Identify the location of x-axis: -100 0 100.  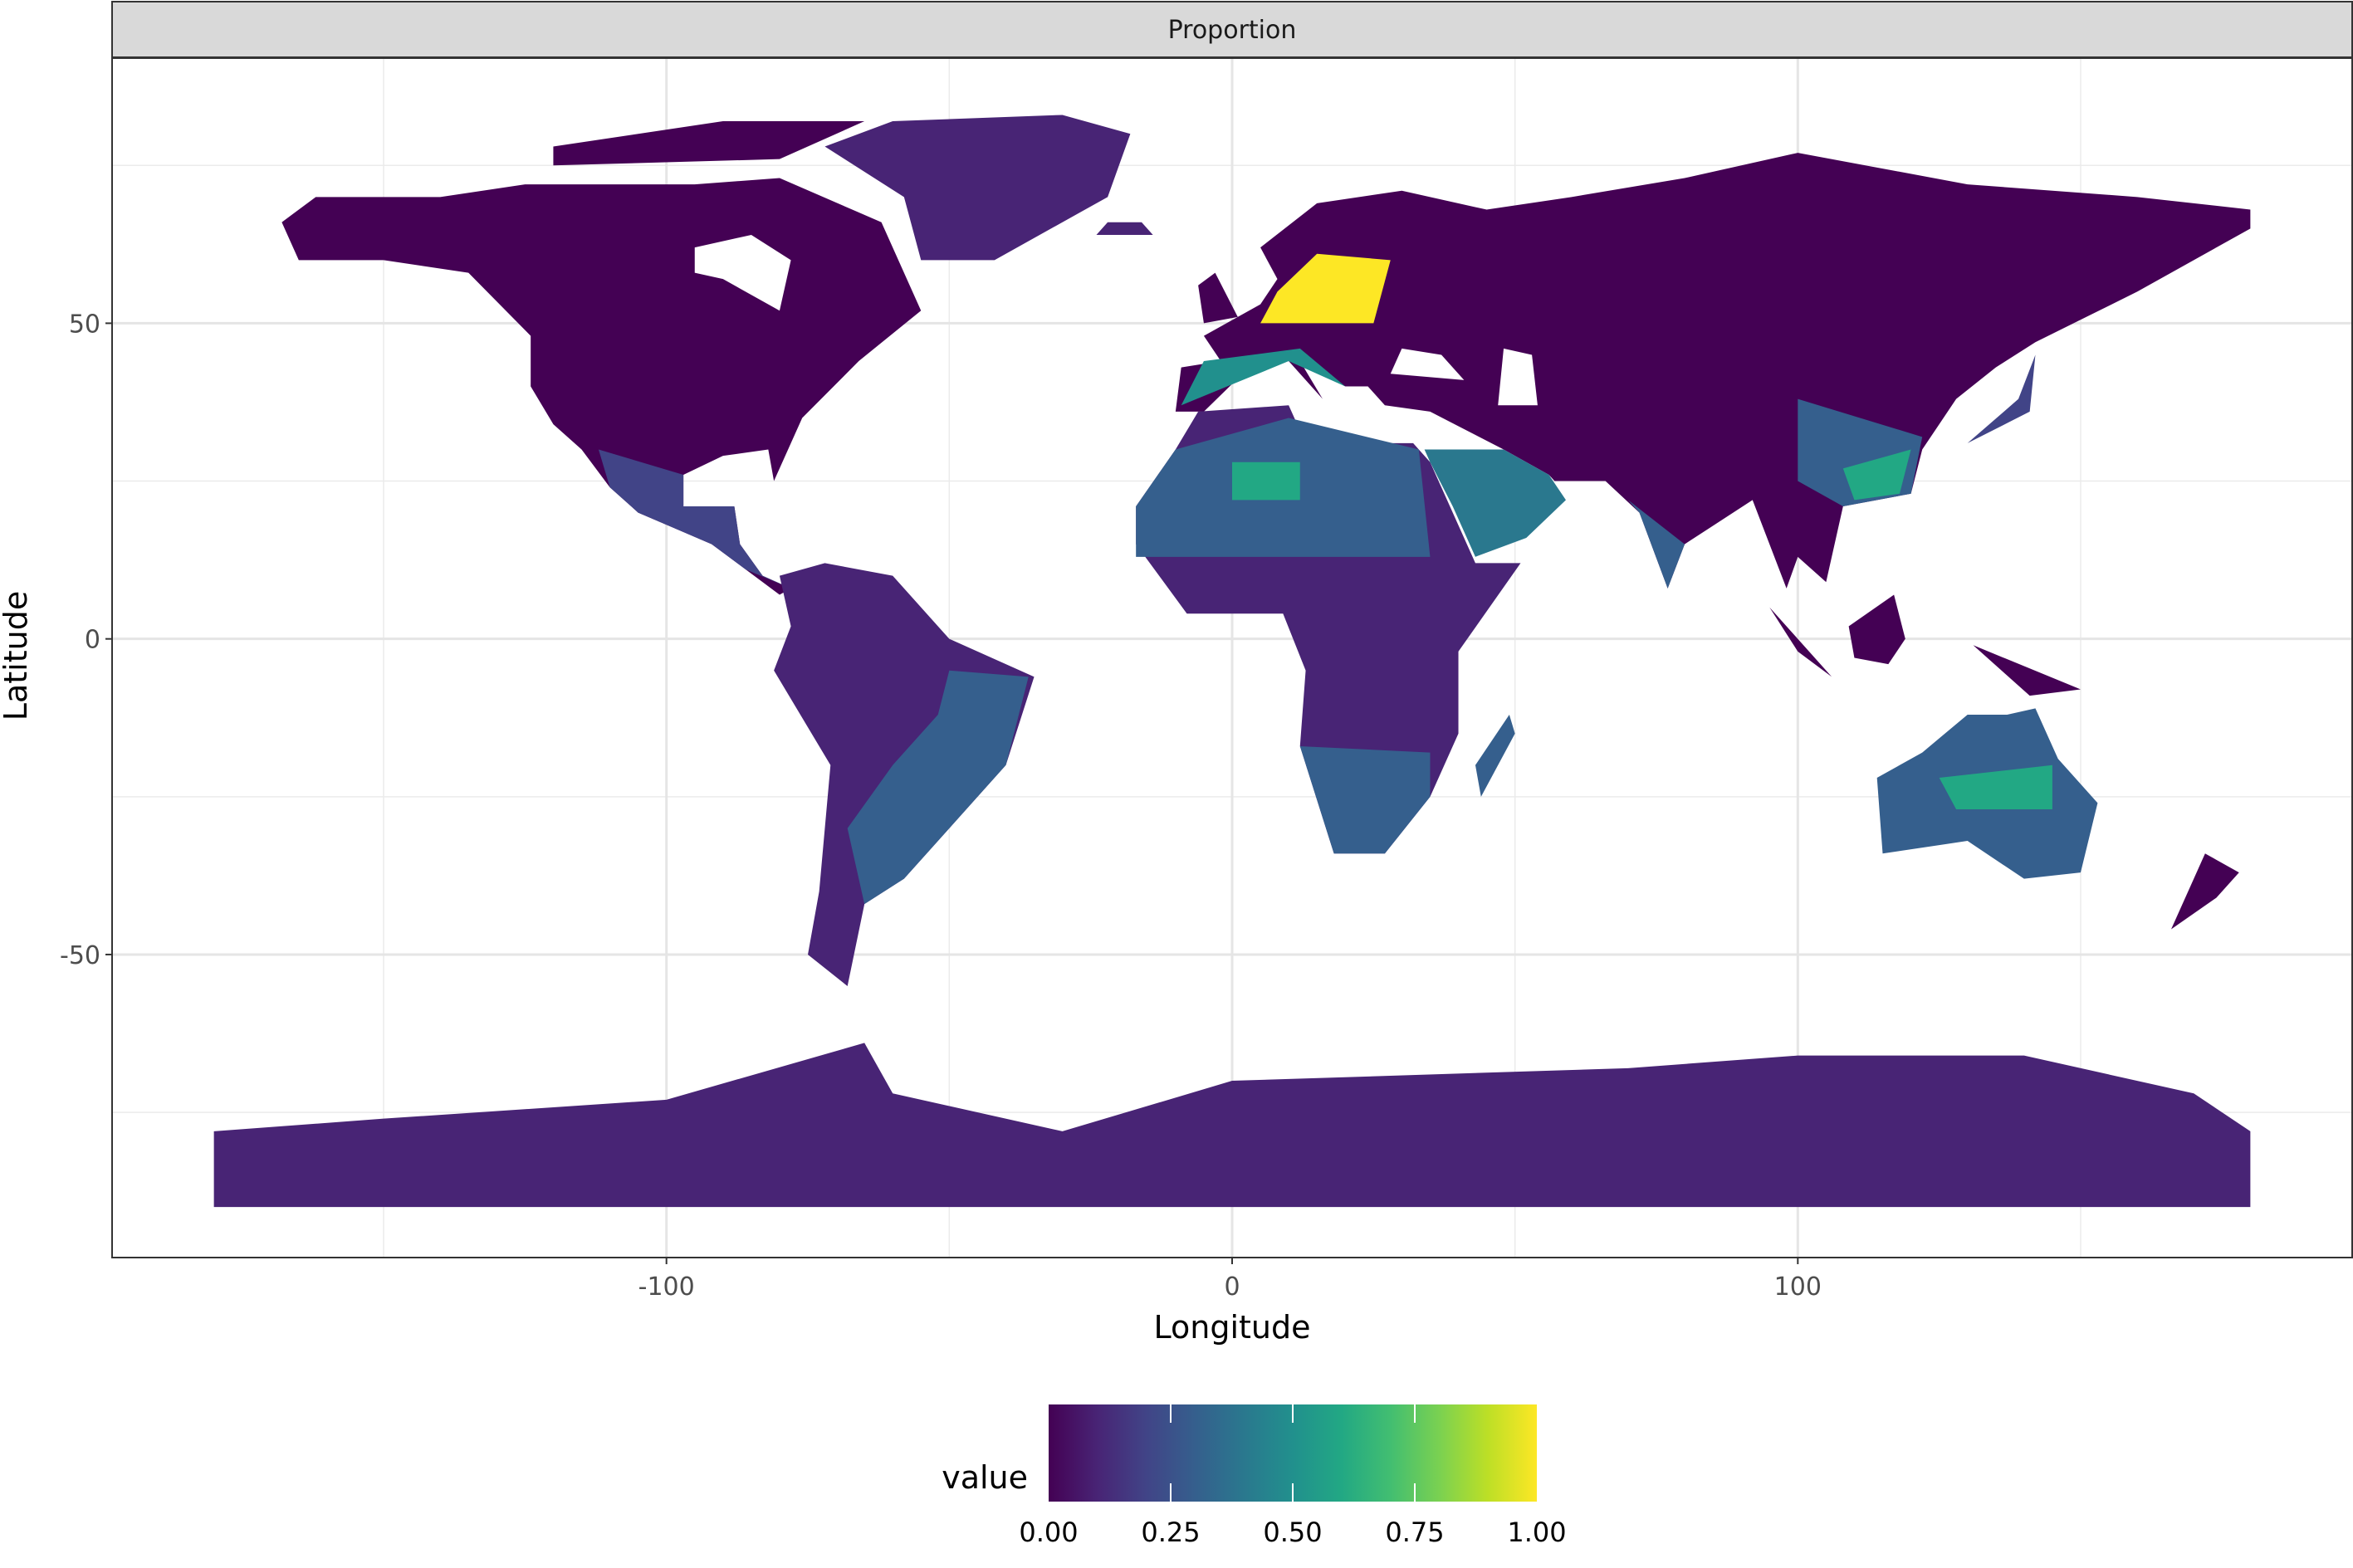
(1230, 1280).